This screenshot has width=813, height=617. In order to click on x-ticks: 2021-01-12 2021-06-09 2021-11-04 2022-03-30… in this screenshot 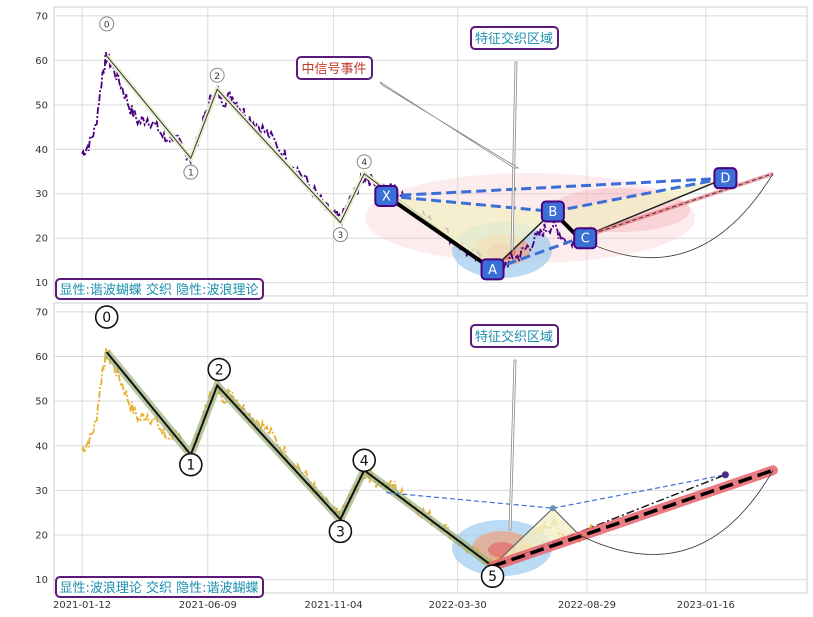, I will do `click(394, 605)`.